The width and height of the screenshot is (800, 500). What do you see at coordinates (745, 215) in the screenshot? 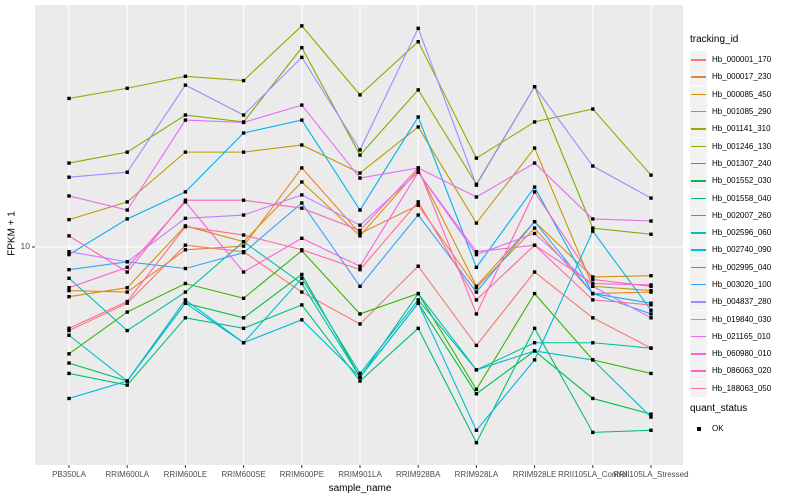
I see `legend-item: Hb_002007_260` at bounding box center [745, 215].